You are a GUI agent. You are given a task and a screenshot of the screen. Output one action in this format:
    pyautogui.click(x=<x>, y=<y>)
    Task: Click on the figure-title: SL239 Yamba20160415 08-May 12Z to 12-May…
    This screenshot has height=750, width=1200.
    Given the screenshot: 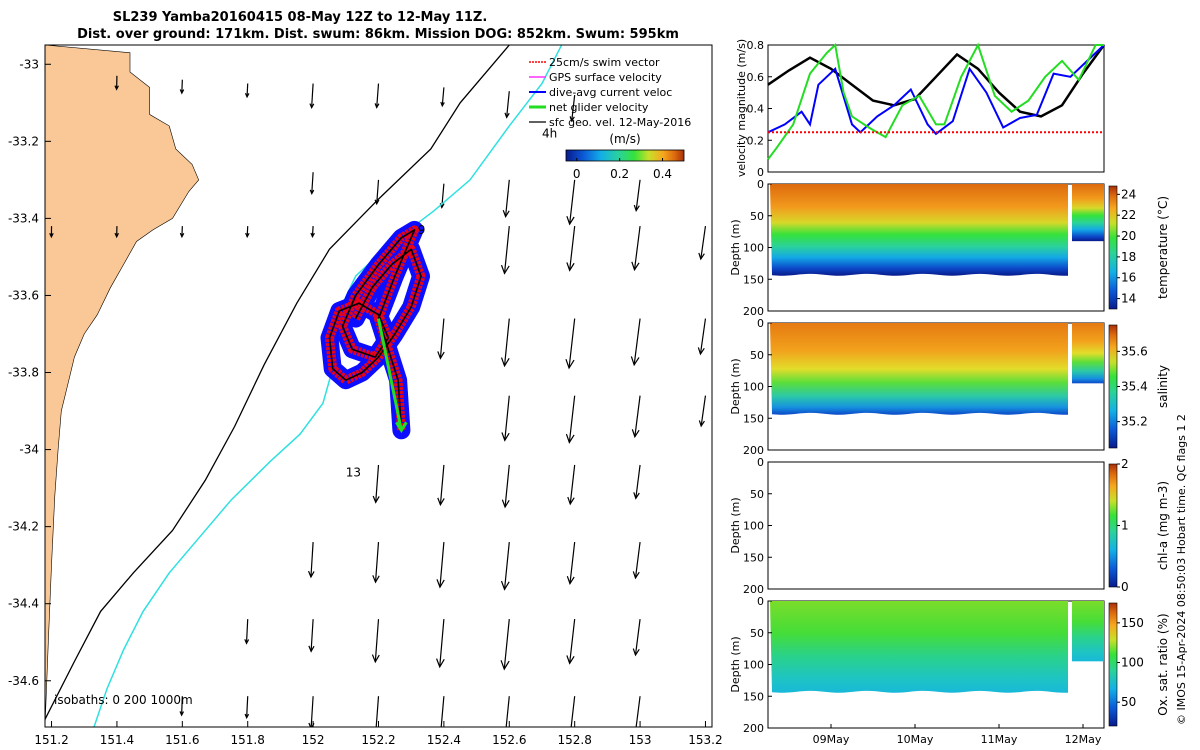 What is the action you would take?
    pyautogui.click(x=300, y=17)
    